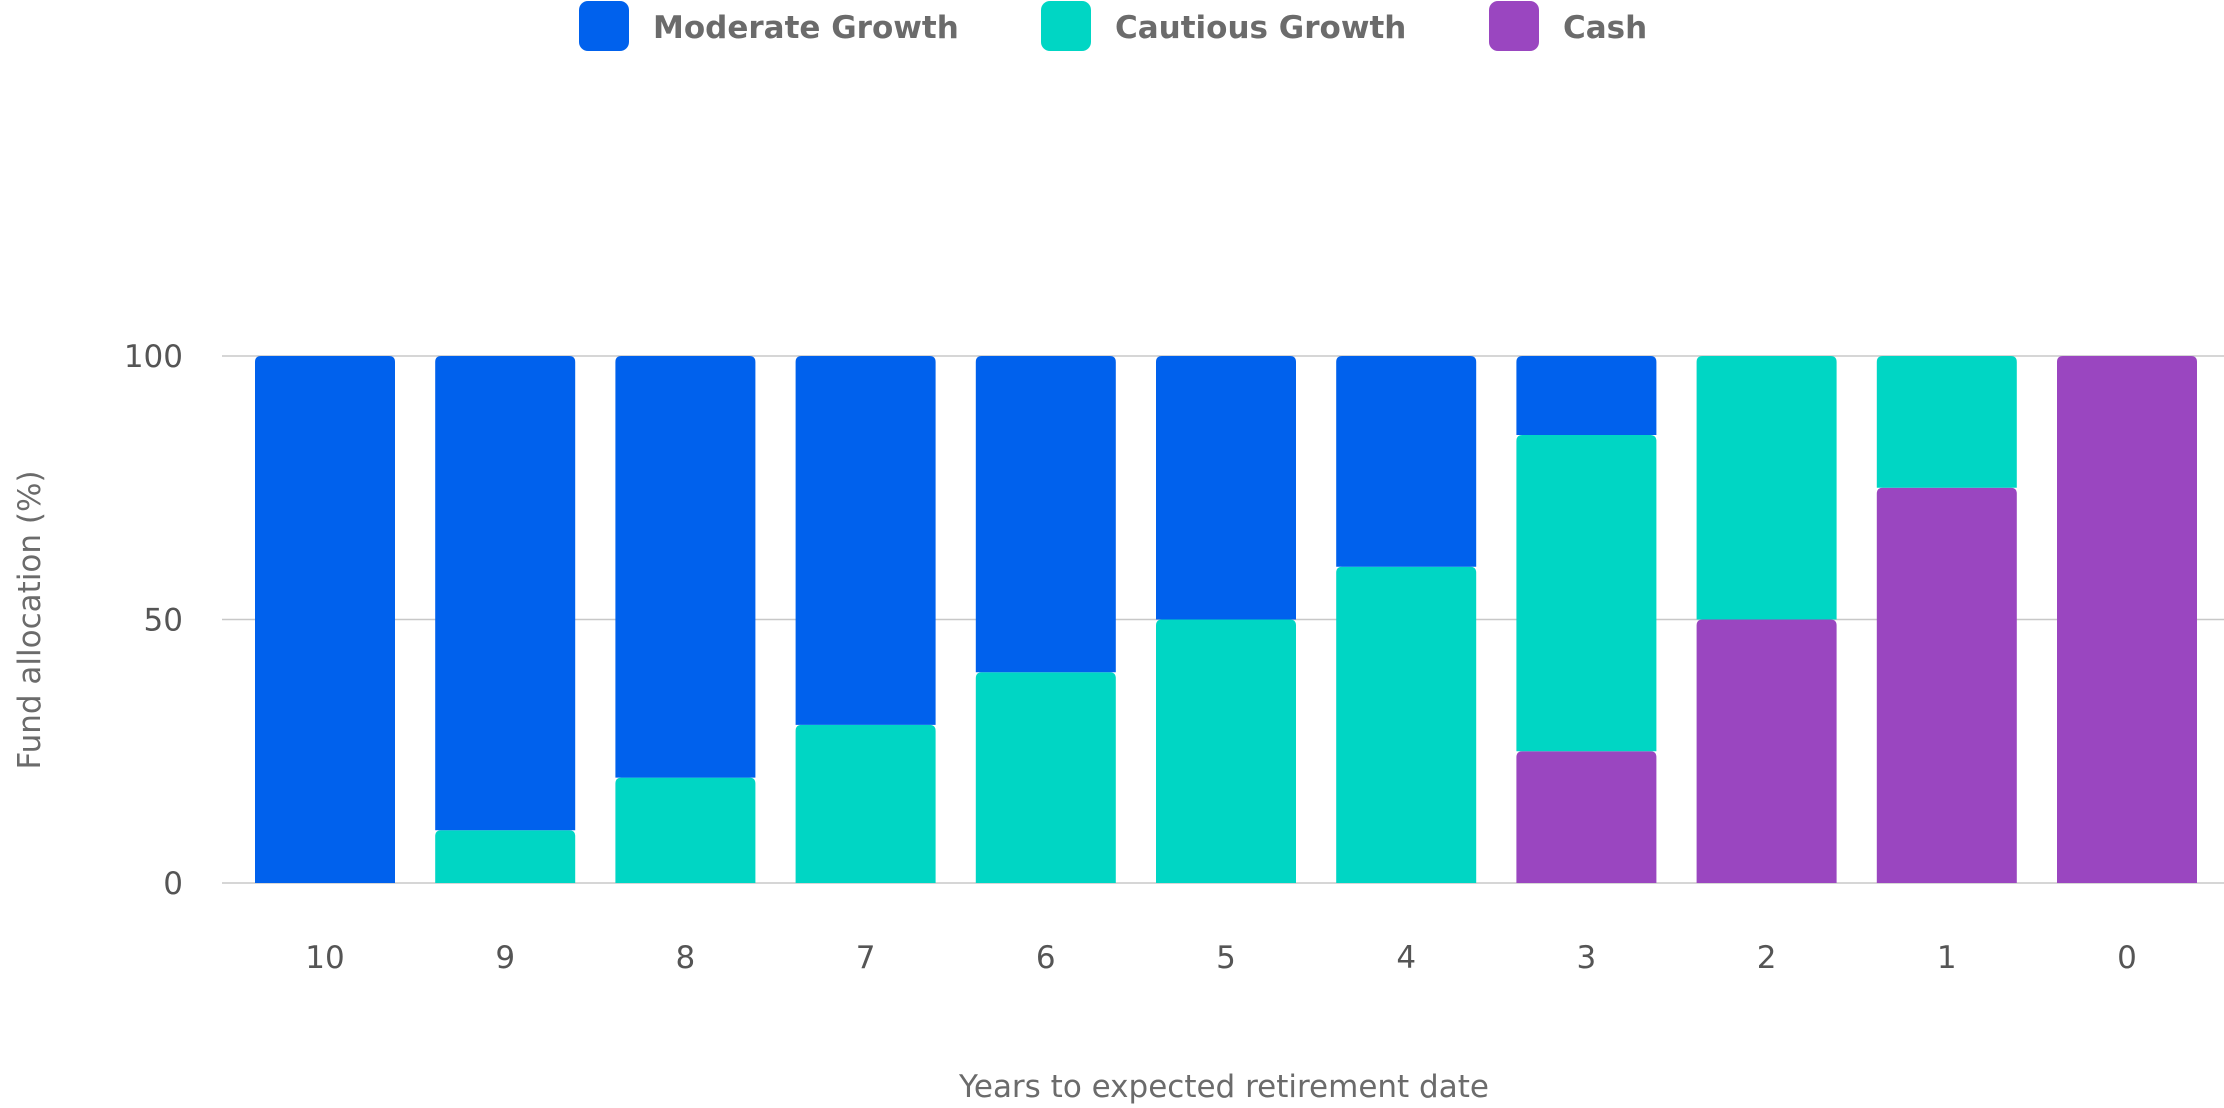  Describe the element at coordinates (1066, 26) in the screenshot. I see `legend-swatch-cautious-growth` at that location.